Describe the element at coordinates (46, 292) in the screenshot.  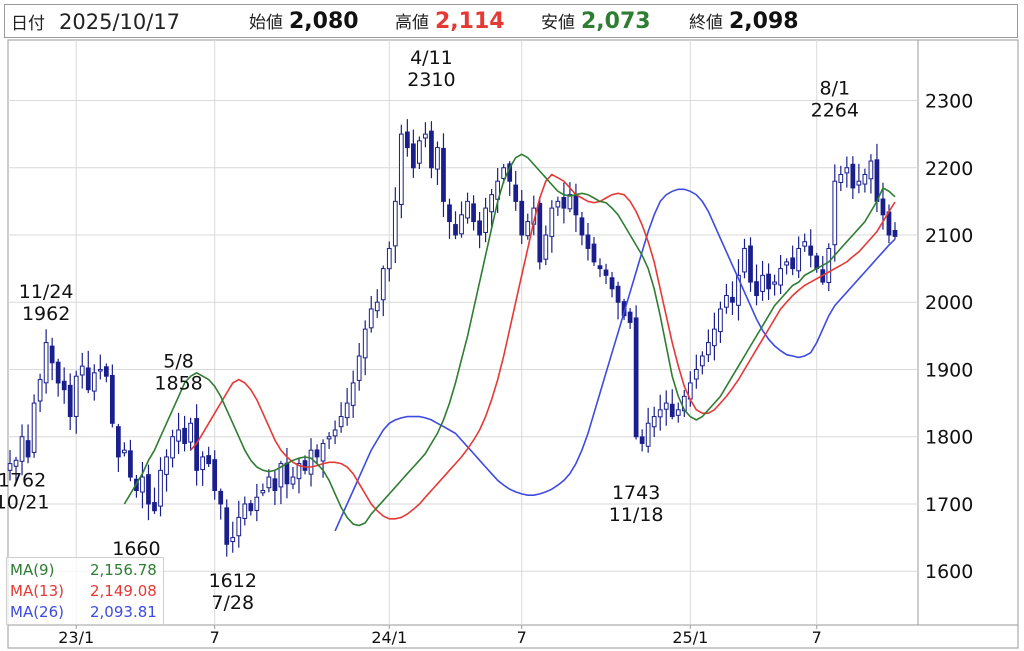
I see `annotation-date: 11/24` at that location.